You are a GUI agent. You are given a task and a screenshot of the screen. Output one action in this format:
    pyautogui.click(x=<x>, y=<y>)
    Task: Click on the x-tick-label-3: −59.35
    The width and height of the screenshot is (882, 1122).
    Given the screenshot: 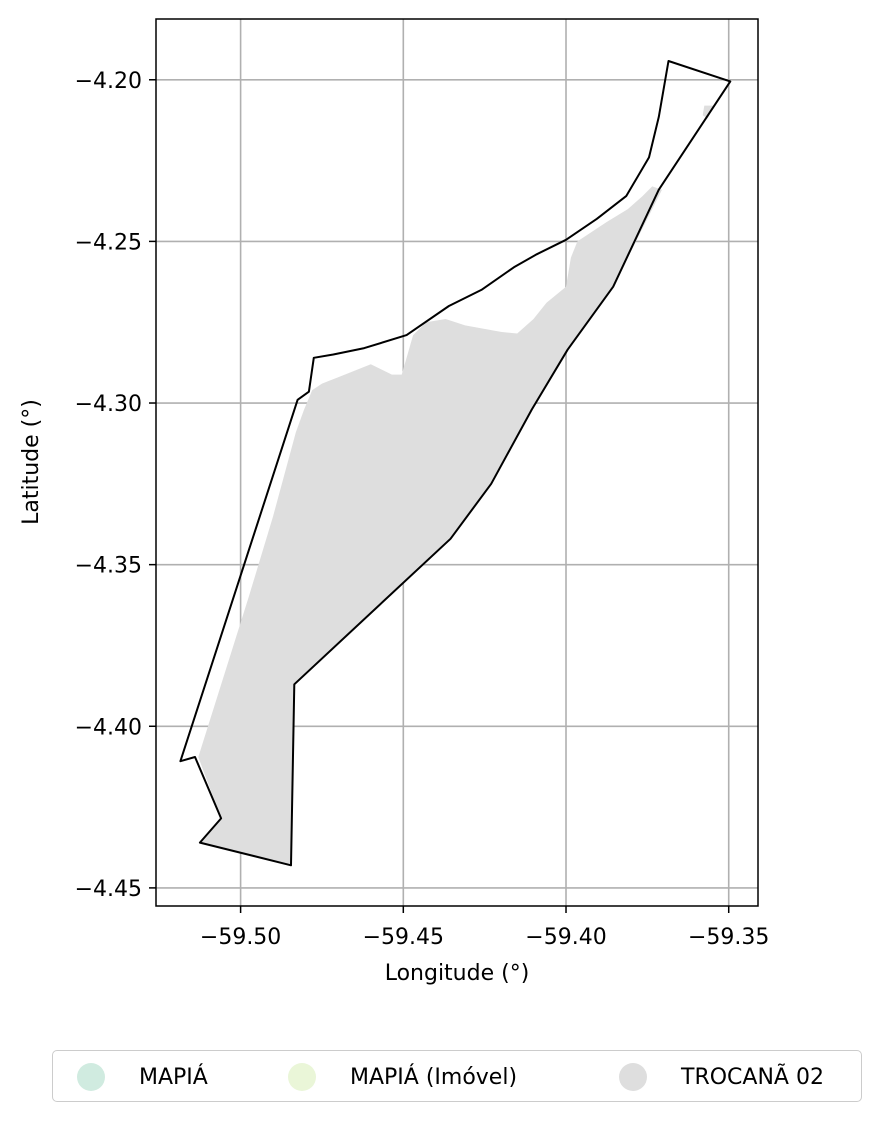 What is the action you would take?
    pyautogui.click(x=728, y=937)
    